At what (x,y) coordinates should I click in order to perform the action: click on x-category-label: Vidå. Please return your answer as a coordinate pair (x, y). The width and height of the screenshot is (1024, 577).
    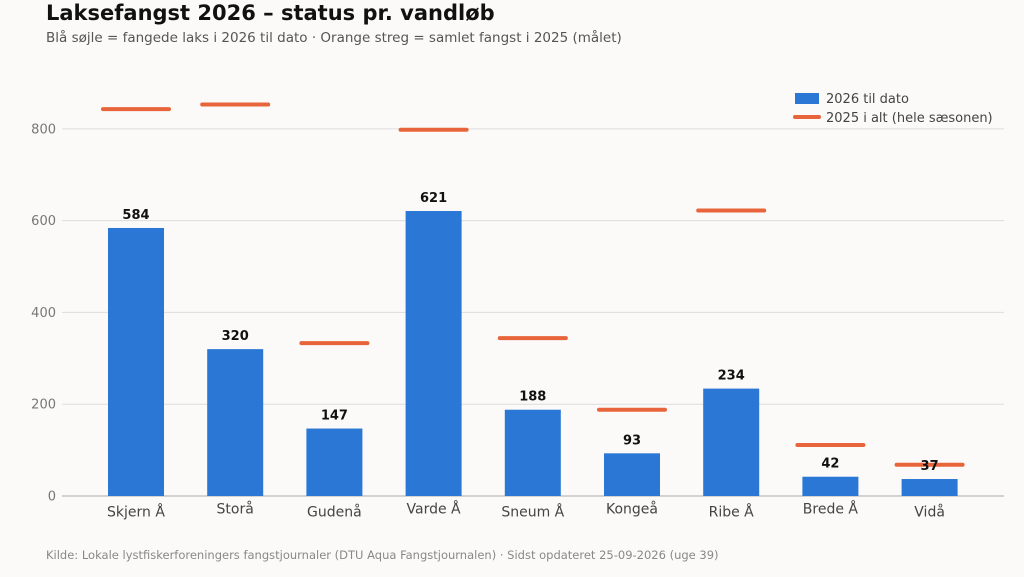
    Looking at the image, I should click on (929, 512).